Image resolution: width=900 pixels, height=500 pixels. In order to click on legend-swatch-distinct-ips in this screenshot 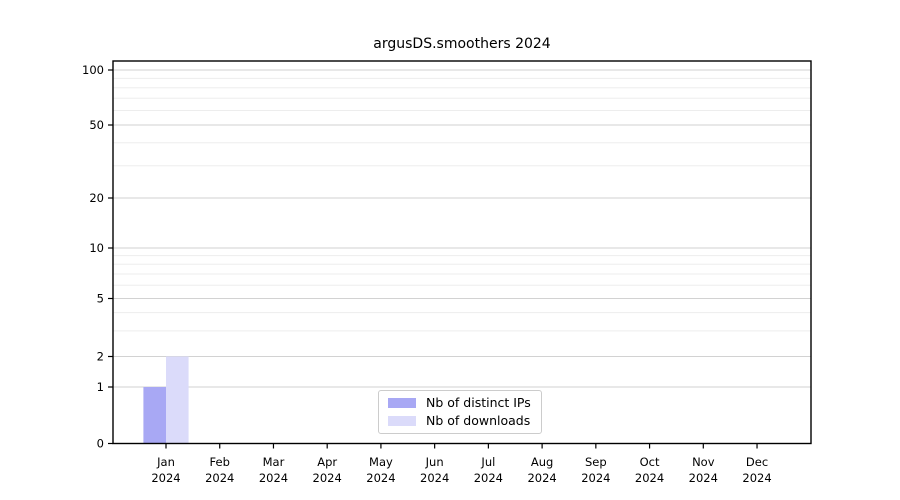, I will do `click(402, 403)`.